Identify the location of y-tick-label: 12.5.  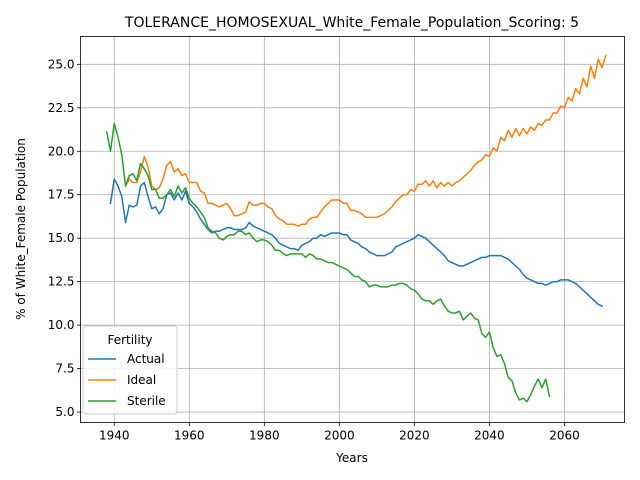
(61, 282).